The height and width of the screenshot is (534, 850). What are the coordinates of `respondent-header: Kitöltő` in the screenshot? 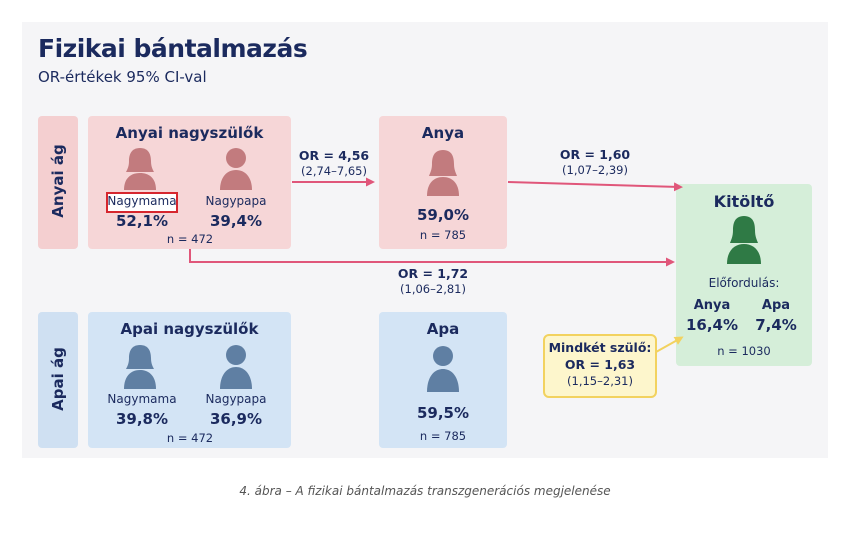 It's located at (744, 201).